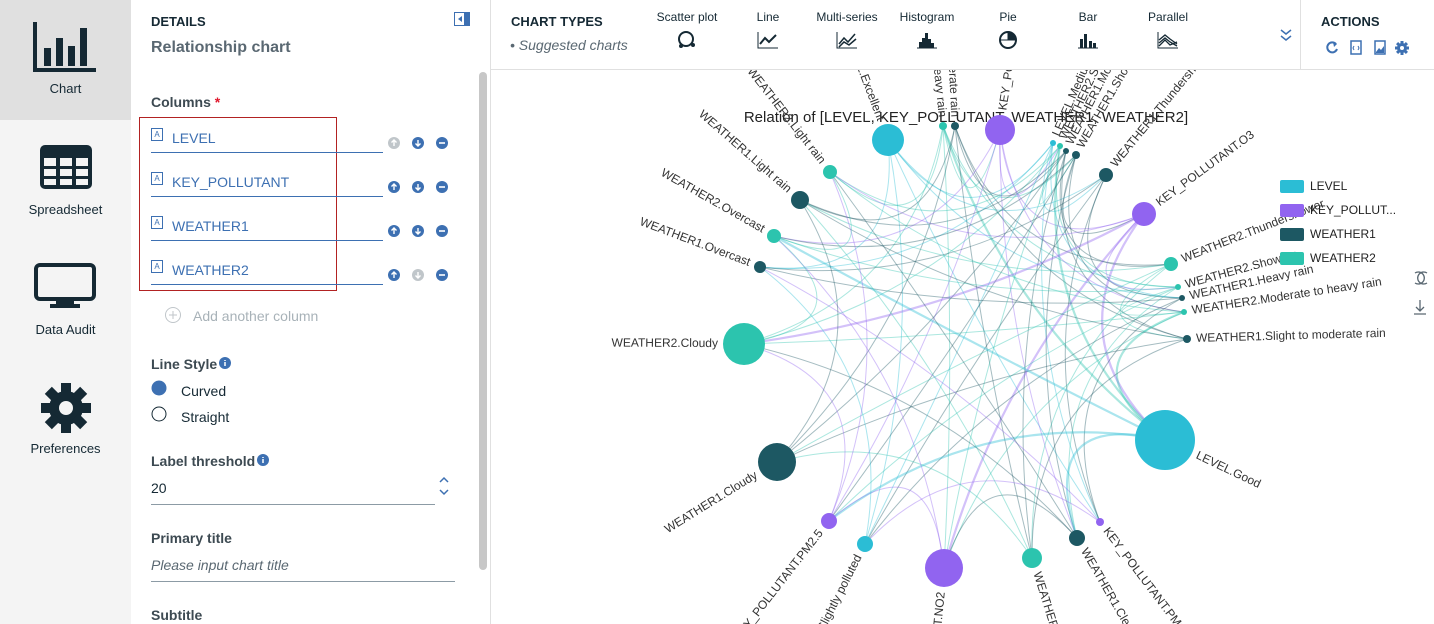  I want to click on node-label: WEATHER1.Overcast, so click(695, 241).